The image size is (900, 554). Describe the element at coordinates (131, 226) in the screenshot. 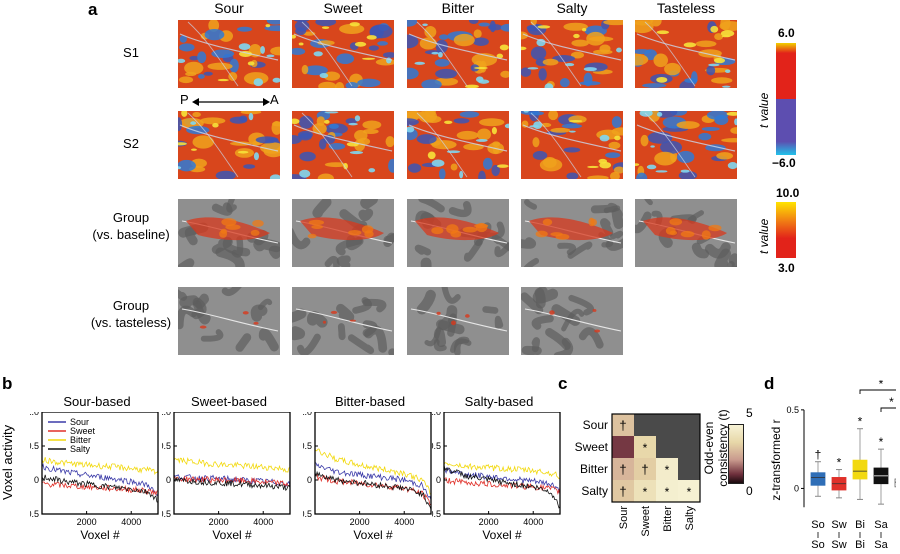

I see `row-label: Group (vs. baseline)` at that location.